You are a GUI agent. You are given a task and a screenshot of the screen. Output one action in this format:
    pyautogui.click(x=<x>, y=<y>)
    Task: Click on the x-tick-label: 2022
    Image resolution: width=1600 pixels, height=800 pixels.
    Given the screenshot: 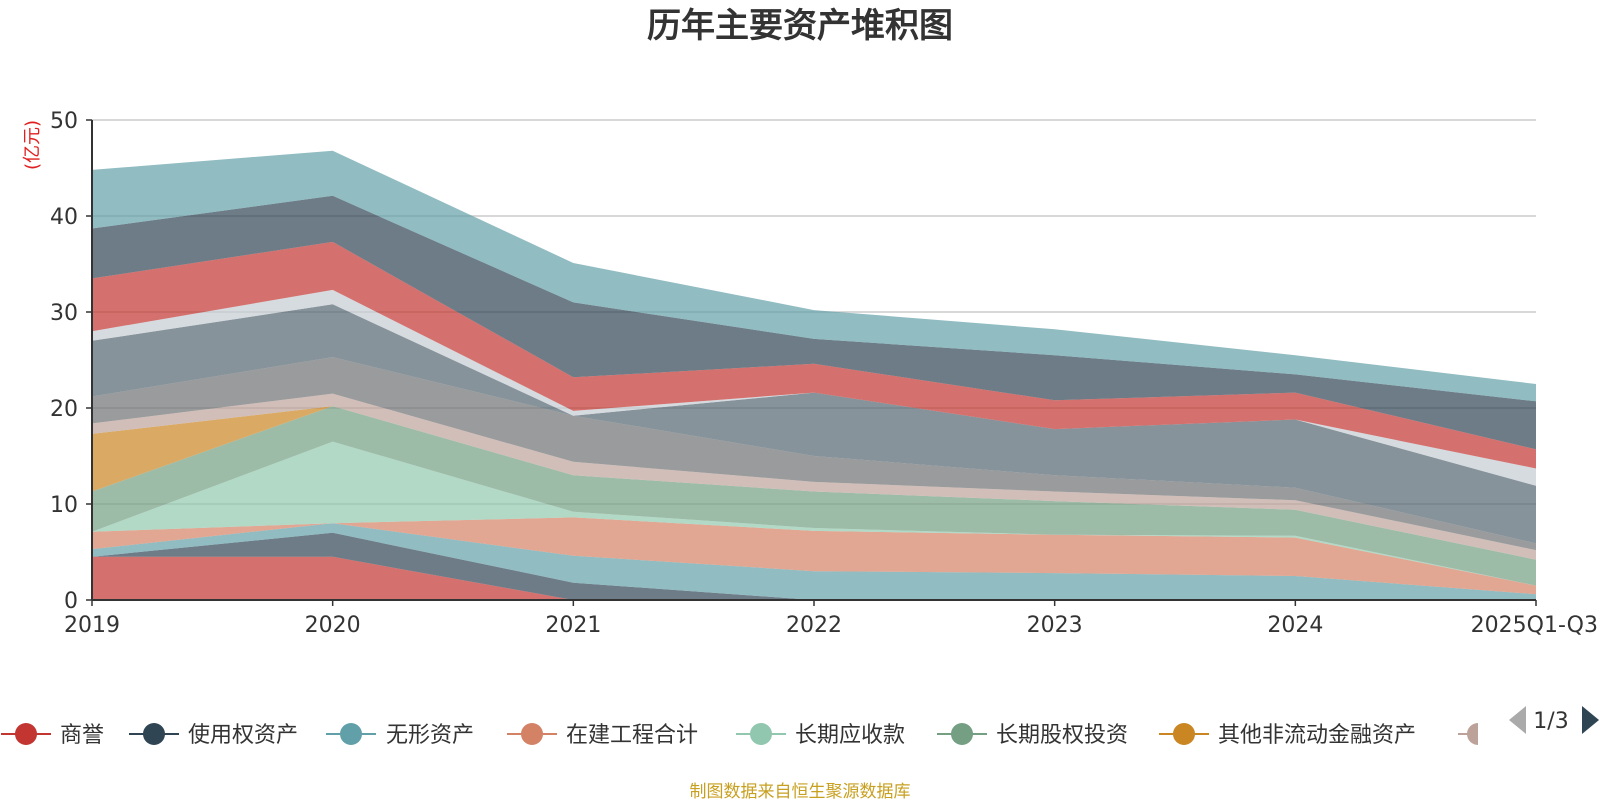 What is the action you would take?
    pyautogui.click(x=814, y=625)
    